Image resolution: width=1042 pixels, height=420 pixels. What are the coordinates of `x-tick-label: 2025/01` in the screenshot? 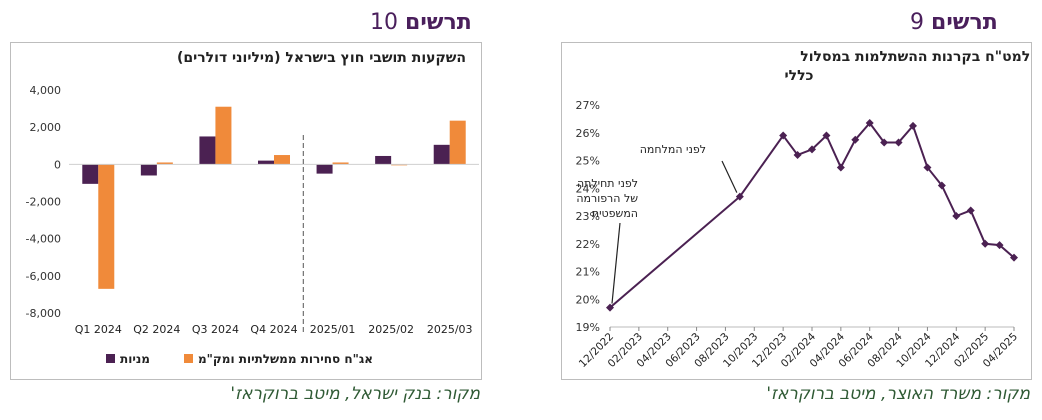 It's located at (333, 329).